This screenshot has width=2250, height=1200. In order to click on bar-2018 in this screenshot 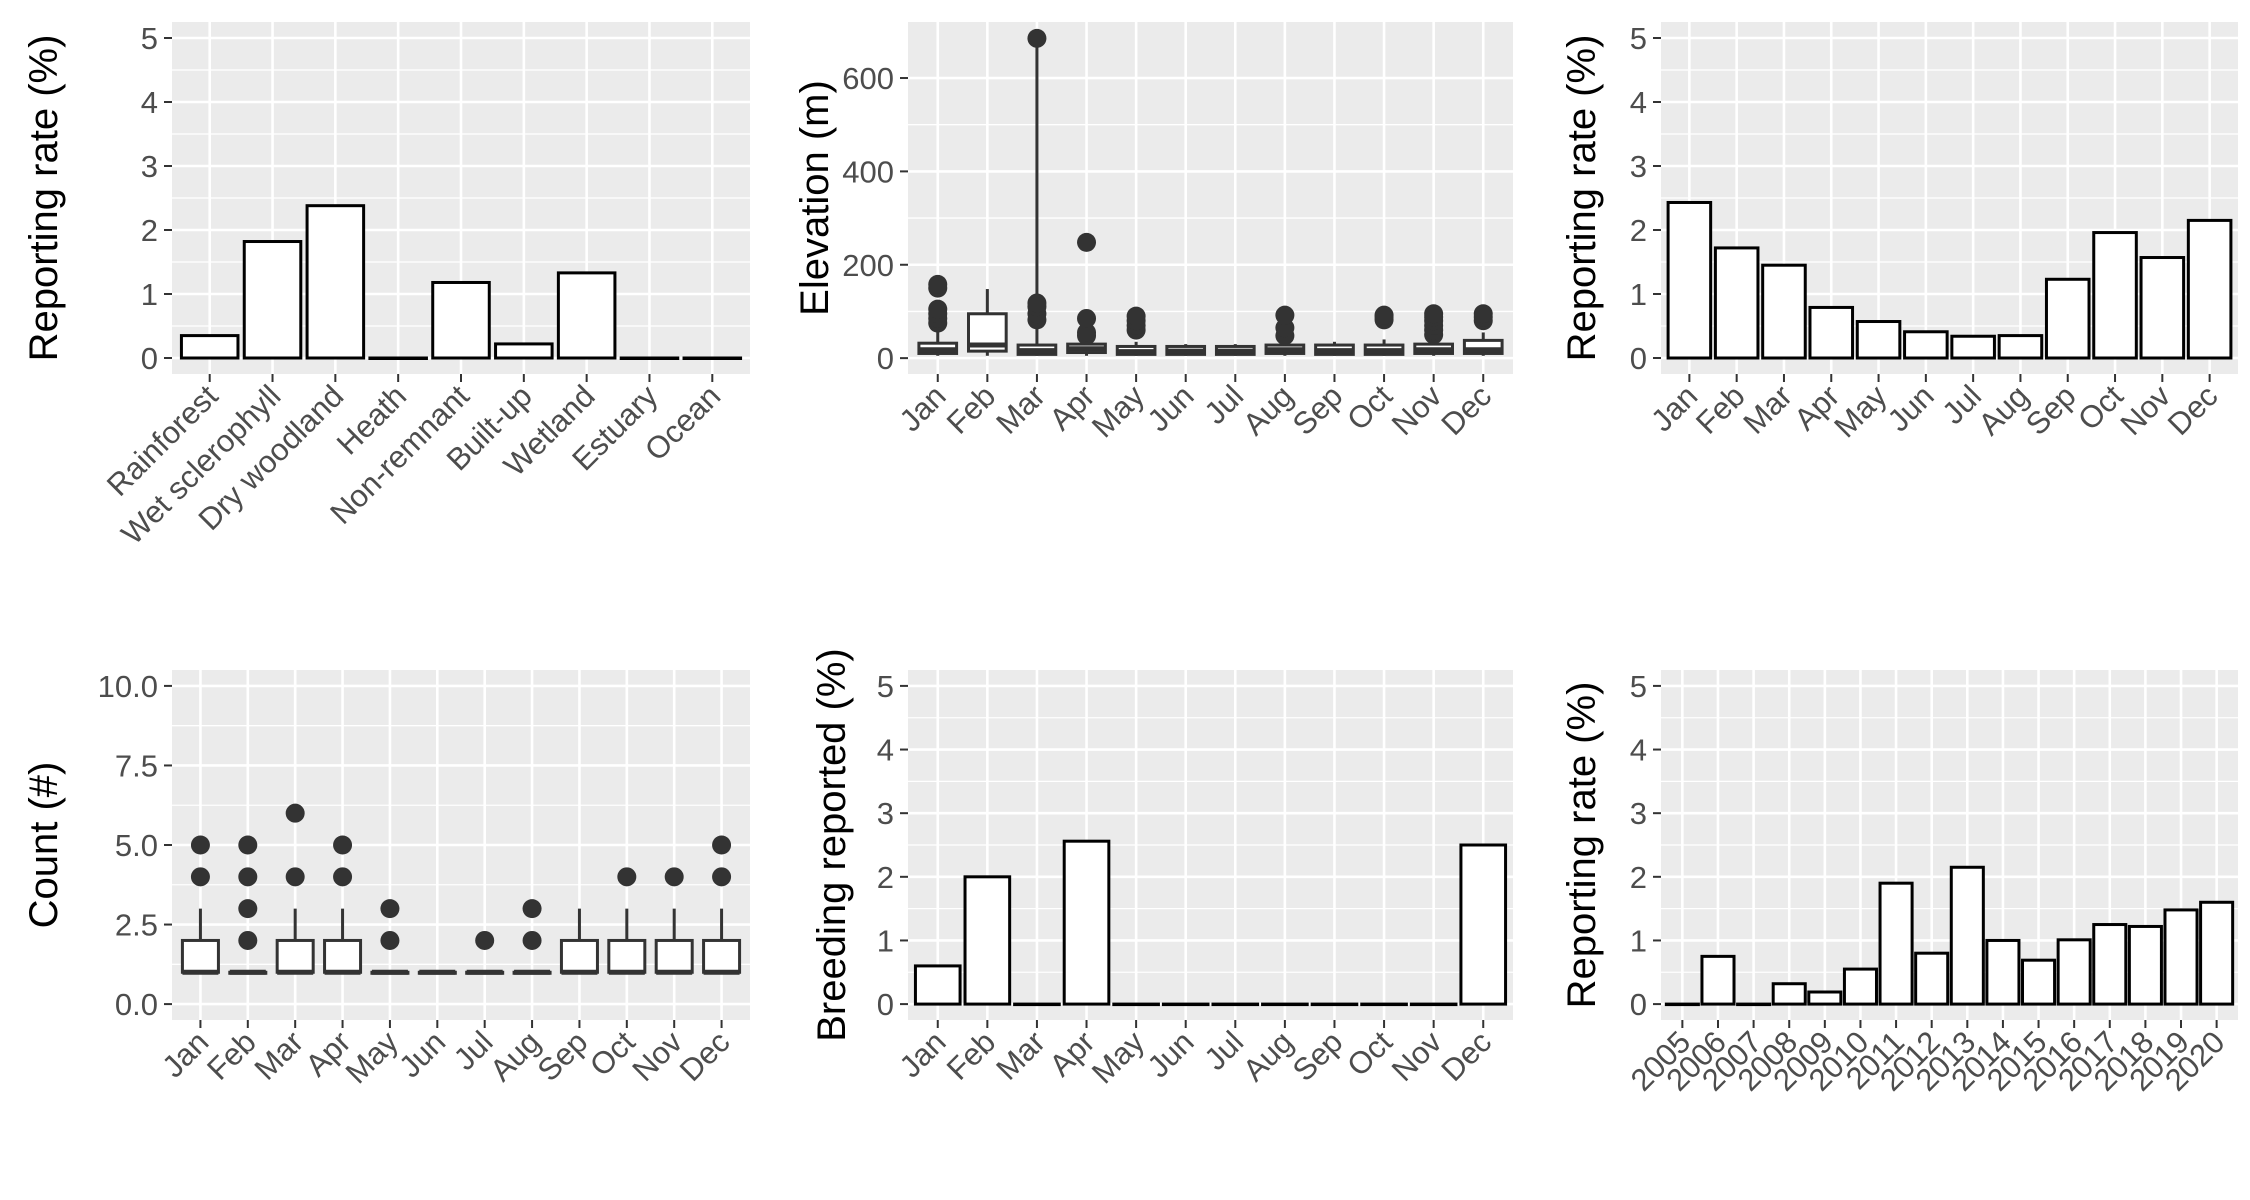, I will do `click(2145, 965)`.